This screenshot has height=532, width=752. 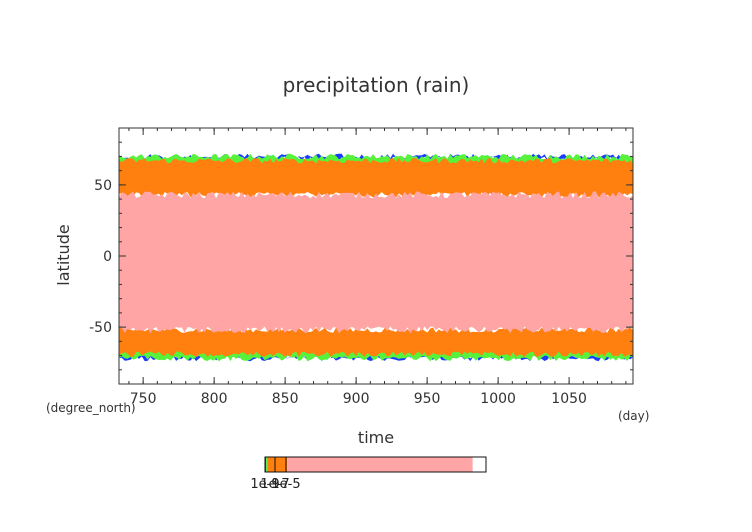 I want to click on x-axis-label: time, so click(x=376, y=437).